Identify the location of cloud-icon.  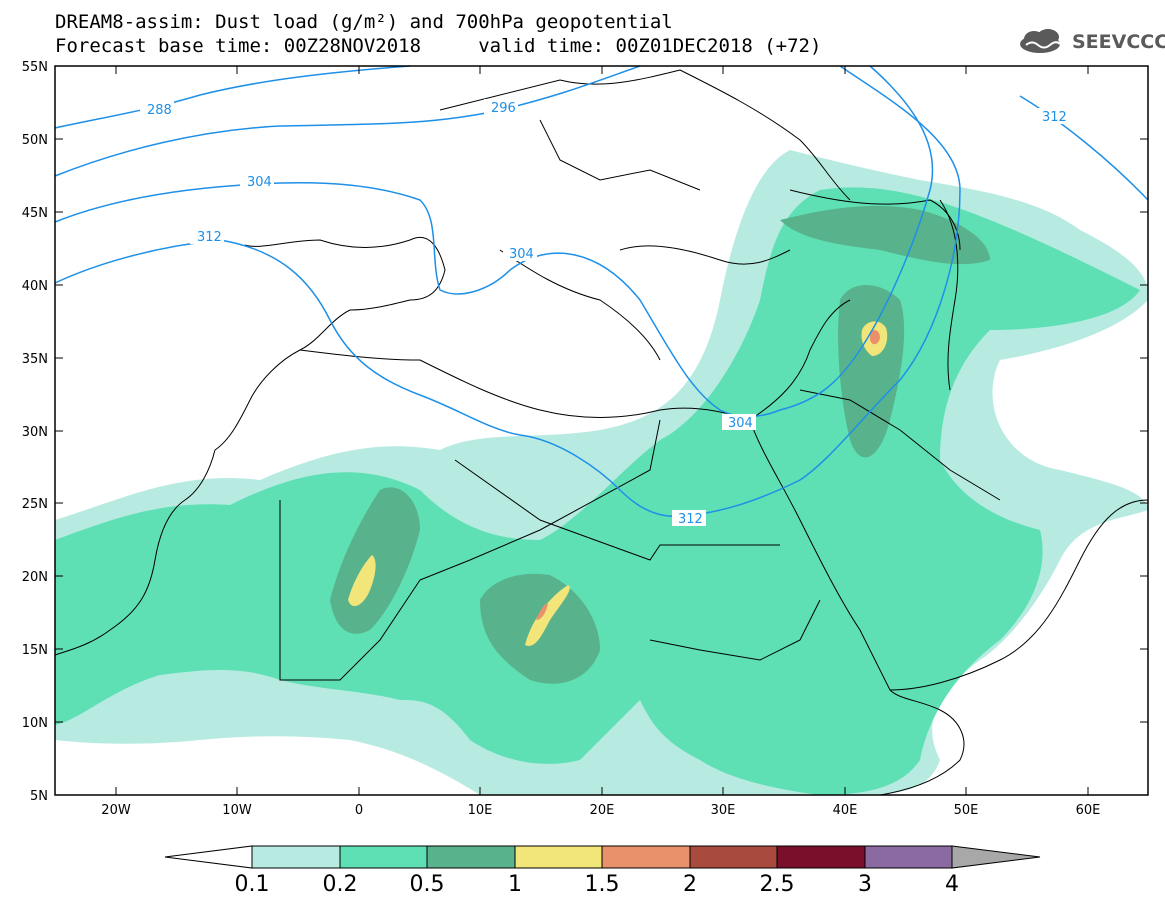
(1040, 41).